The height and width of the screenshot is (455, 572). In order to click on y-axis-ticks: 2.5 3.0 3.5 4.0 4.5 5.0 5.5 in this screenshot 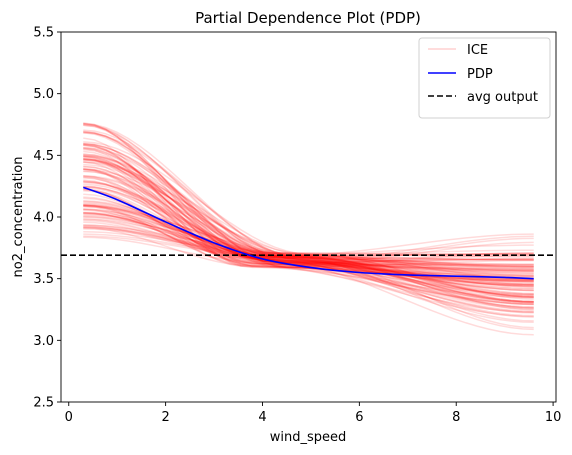, I will do `click(47, 218)`.